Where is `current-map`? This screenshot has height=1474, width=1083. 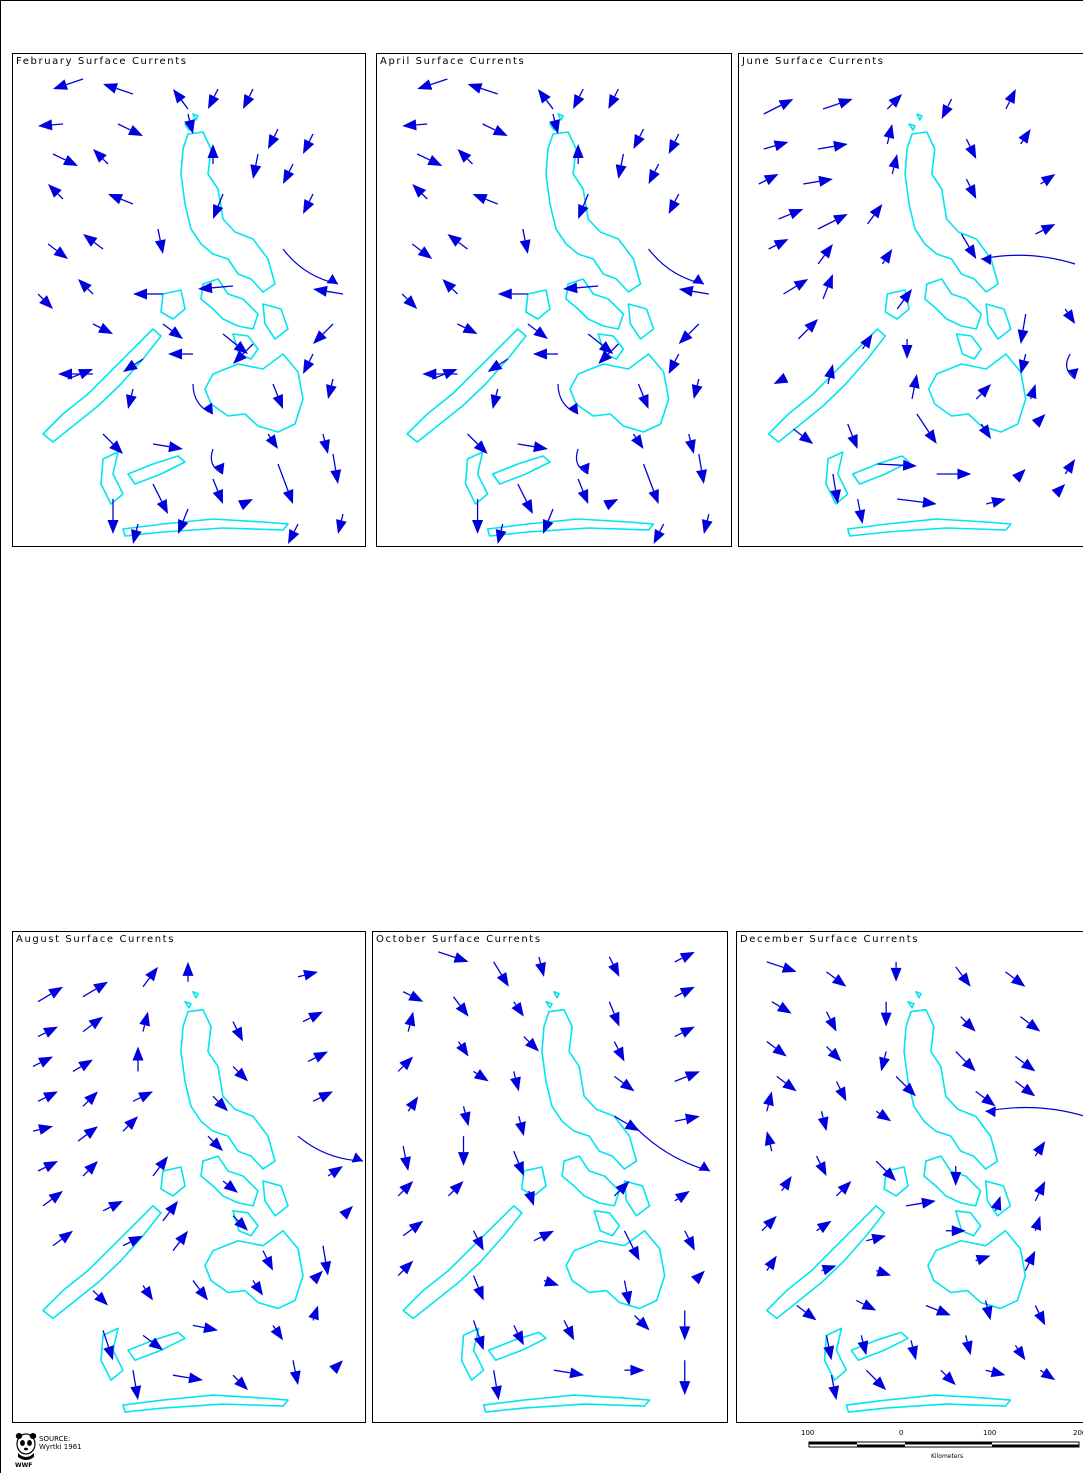 current-map is located at coordinates (550, 1177).